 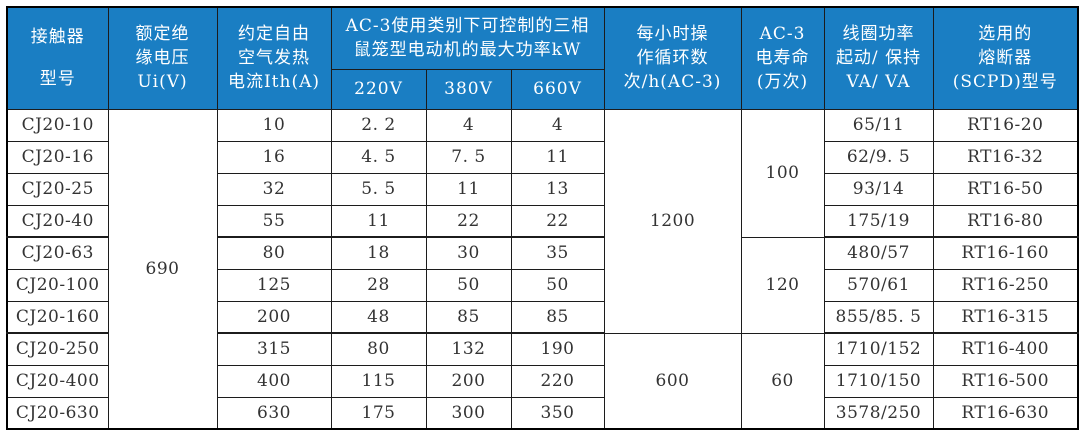 What do you see at coordinates (557, 413) in the screenshot?
I see `value-cell: 350` at bounding box center [557, 413].